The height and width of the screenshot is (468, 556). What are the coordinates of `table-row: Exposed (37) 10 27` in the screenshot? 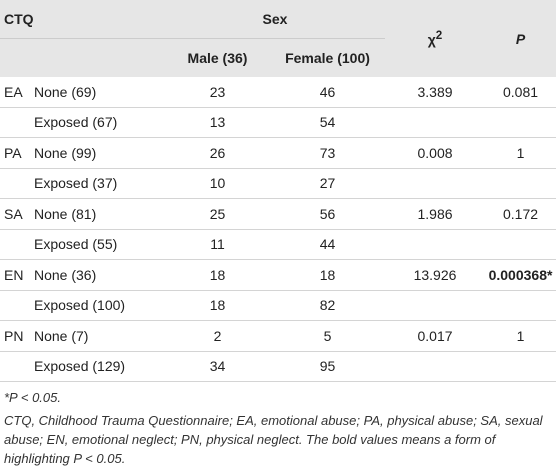 It's located at (278, 183).